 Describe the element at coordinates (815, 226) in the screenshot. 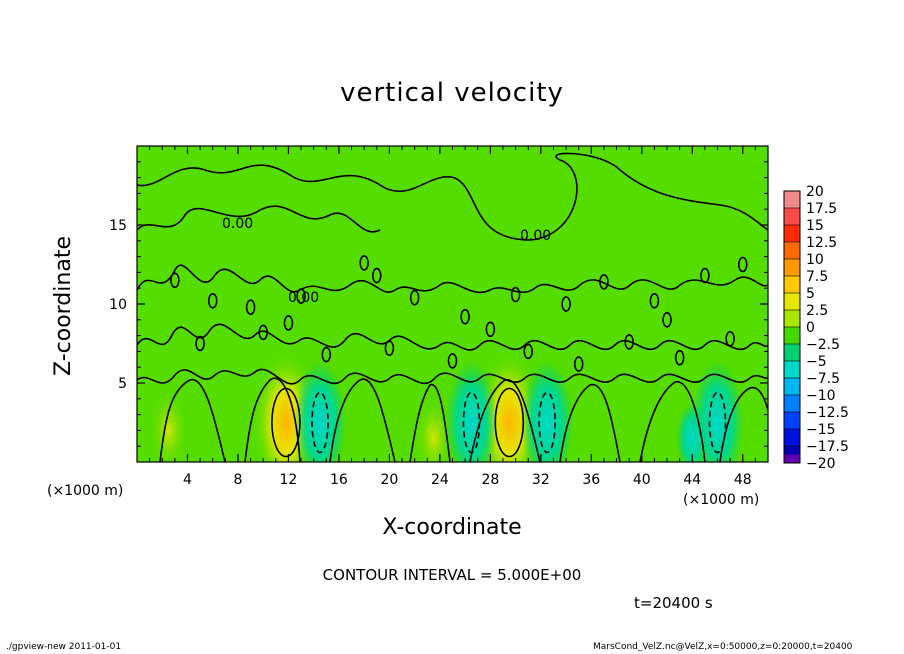

I see `colorbar-label: 15` at that location.